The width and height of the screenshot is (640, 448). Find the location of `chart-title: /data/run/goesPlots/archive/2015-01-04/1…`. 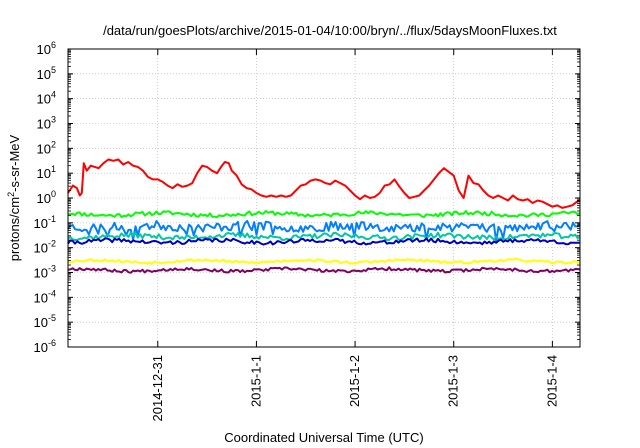

chart-title: /data/run/goesPlots/archive/2015-01-04/1… is located at coordinates (330, 30).